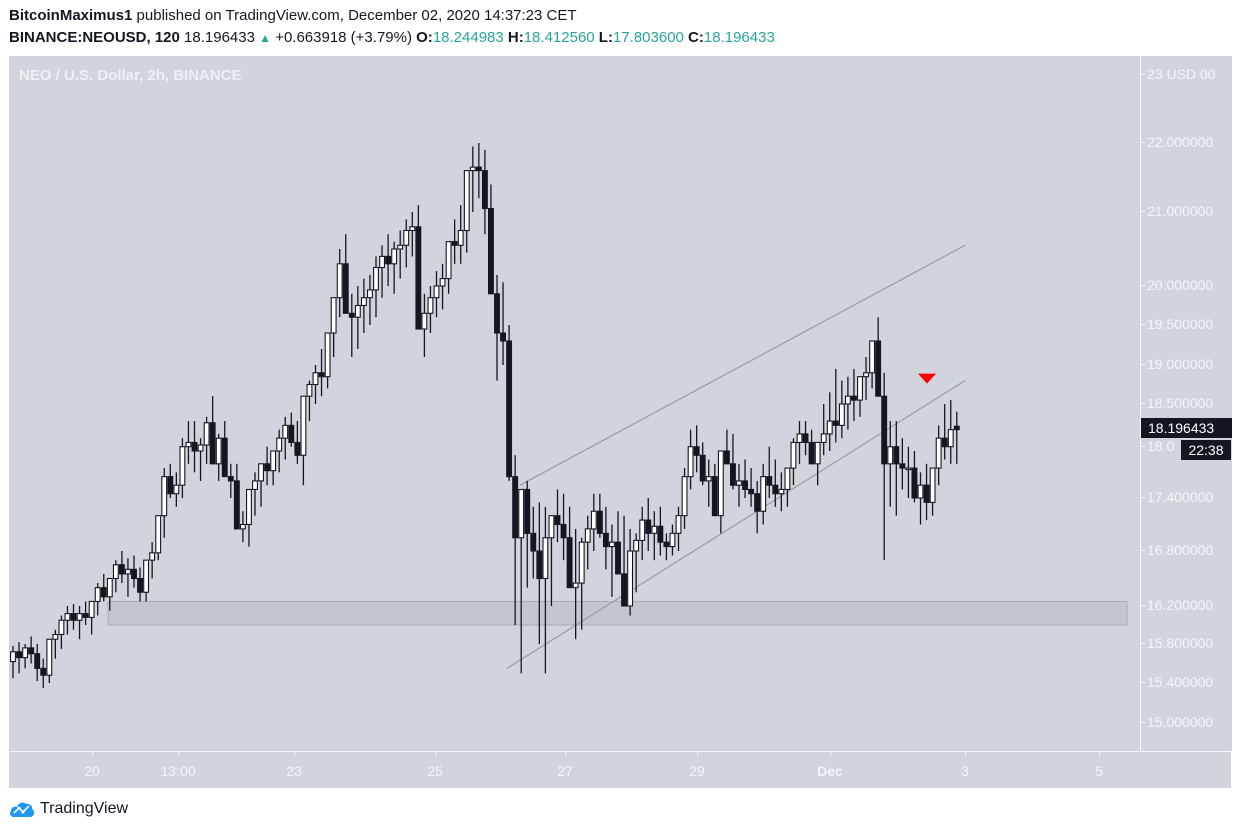  I want to click on open-value: 18.244983, so click(468, 37).